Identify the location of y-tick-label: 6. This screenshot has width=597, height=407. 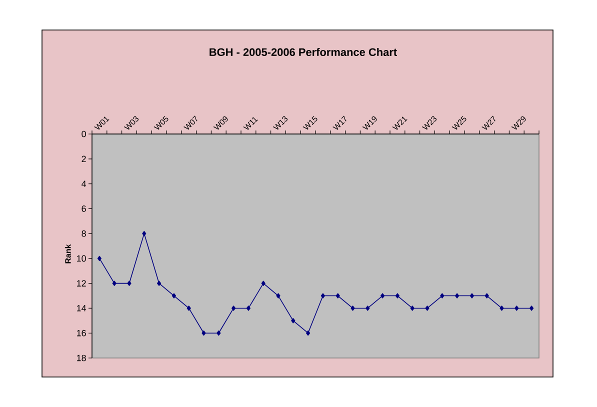
(84, 208).